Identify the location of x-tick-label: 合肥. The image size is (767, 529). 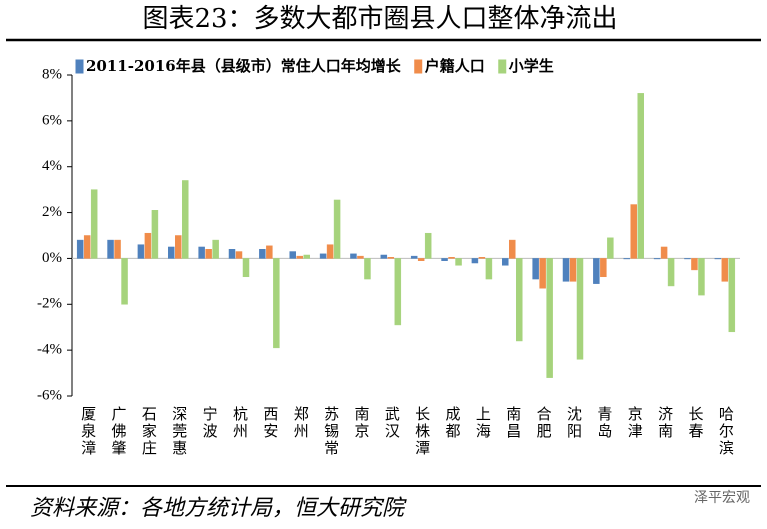
(544, 423).